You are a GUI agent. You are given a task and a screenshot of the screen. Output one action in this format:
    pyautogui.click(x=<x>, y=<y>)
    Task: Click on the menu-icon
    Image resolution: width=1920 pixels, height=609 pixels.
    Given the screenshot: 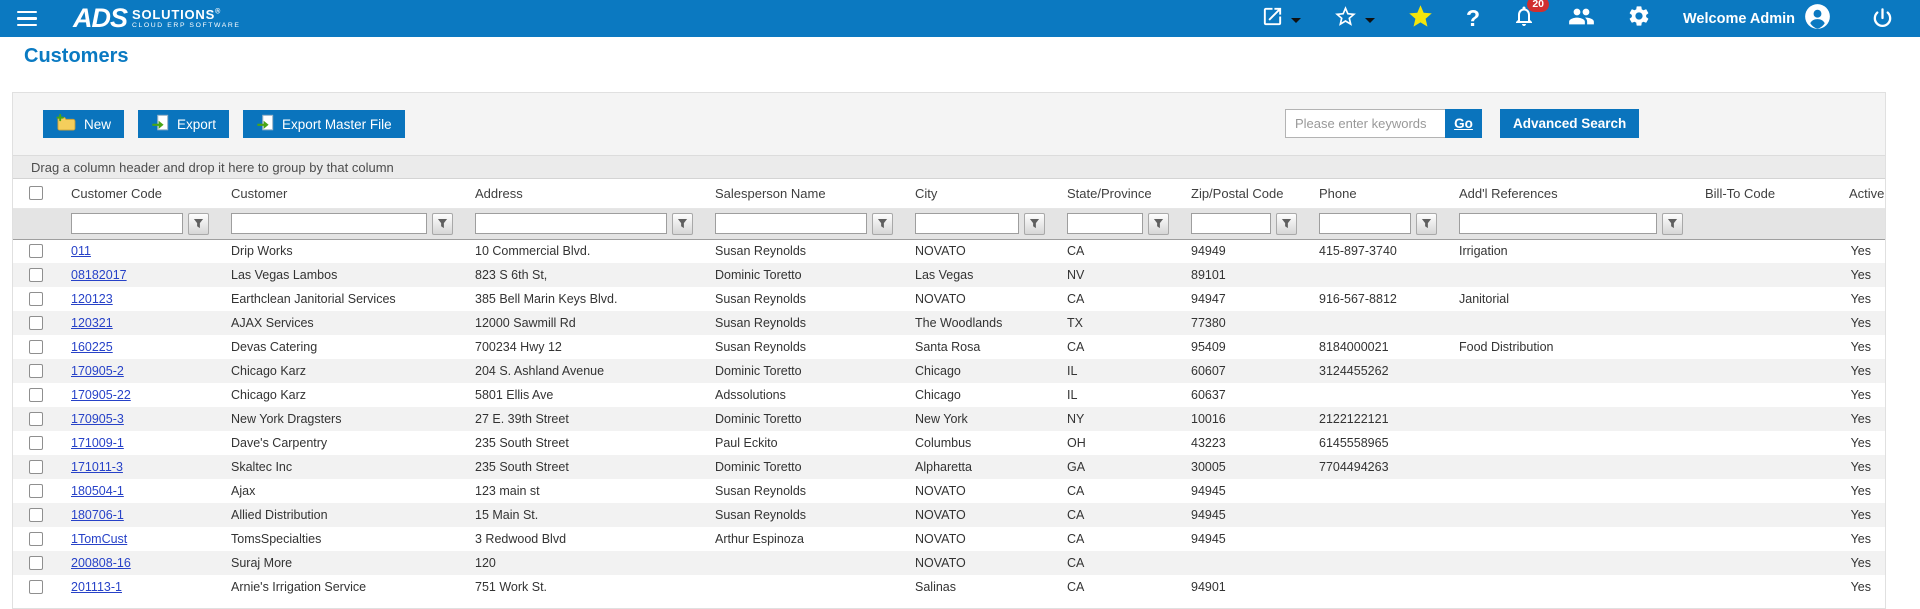 What is the action you would take?
    pyautogui.click(x=27, y=19)
    